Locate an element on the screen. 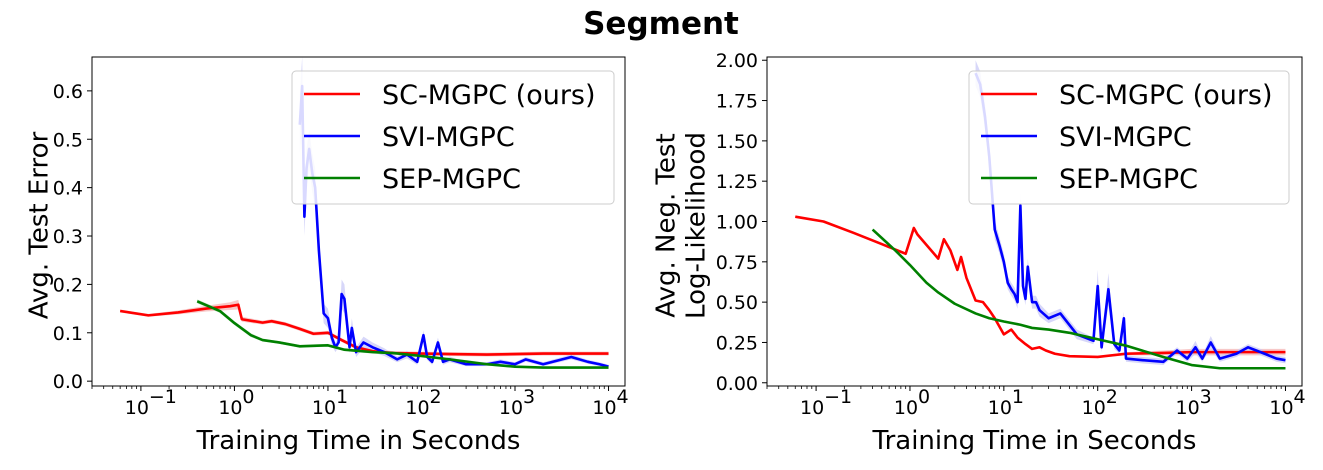 The height and width of the screenshot is (470, 1323). y-tick-label: 1.00 is located at coordinates (737, 223).